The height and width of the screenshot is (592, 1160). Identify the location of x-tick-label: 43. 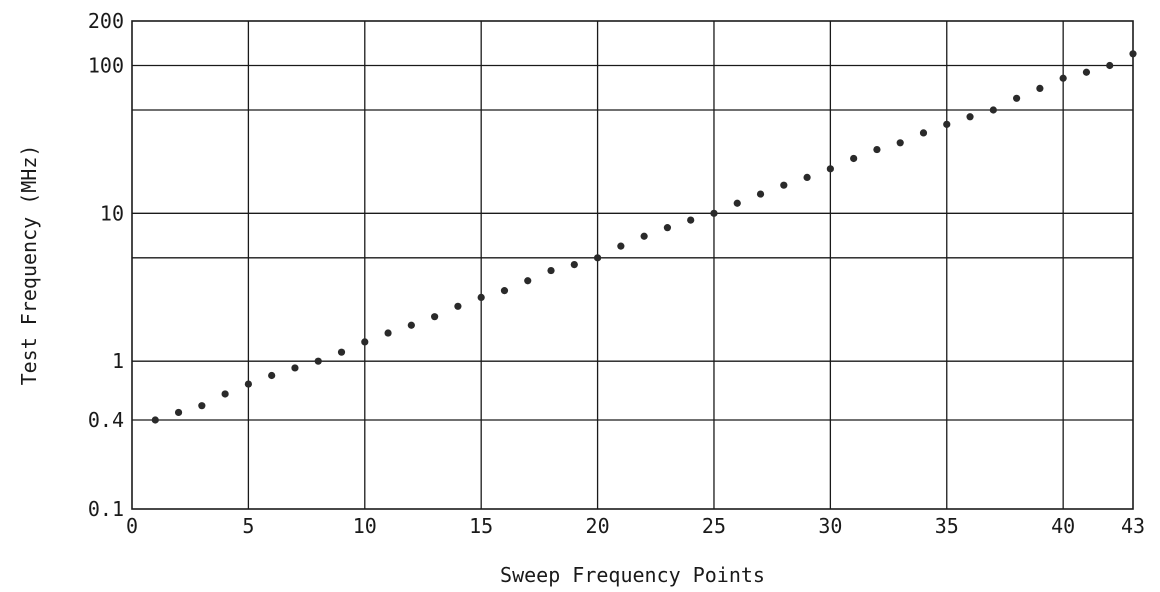
(1133, 526).